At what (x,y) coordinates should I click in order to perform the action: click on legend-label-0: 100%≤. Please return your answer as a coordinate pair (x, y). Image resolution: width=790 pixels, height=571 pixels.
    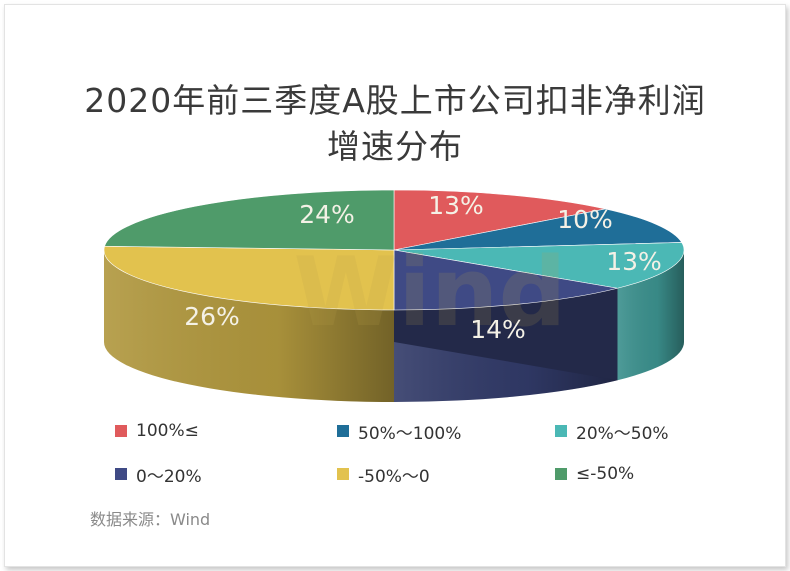
    Looking at the image, I should click on (167, 431).